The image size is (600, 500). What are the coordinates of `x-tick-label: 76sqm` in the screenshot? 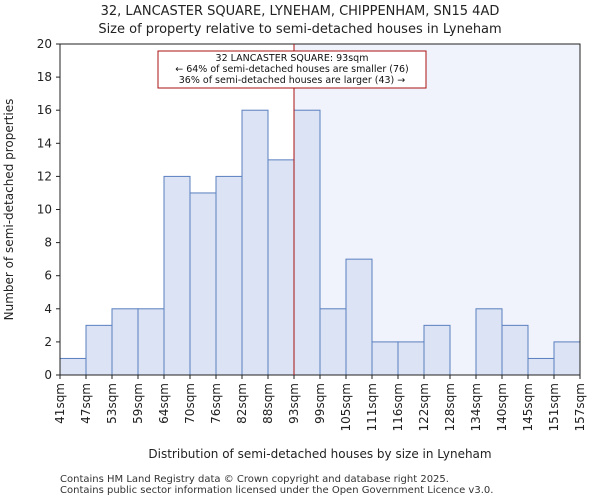 It's located at (216, 403).